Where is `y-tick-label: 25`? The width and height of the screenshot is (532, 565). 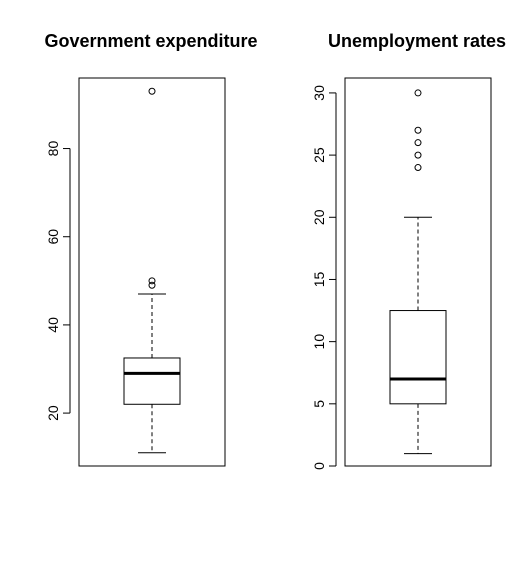 y-tick-label: 25 is located at coordinates (319, 155).